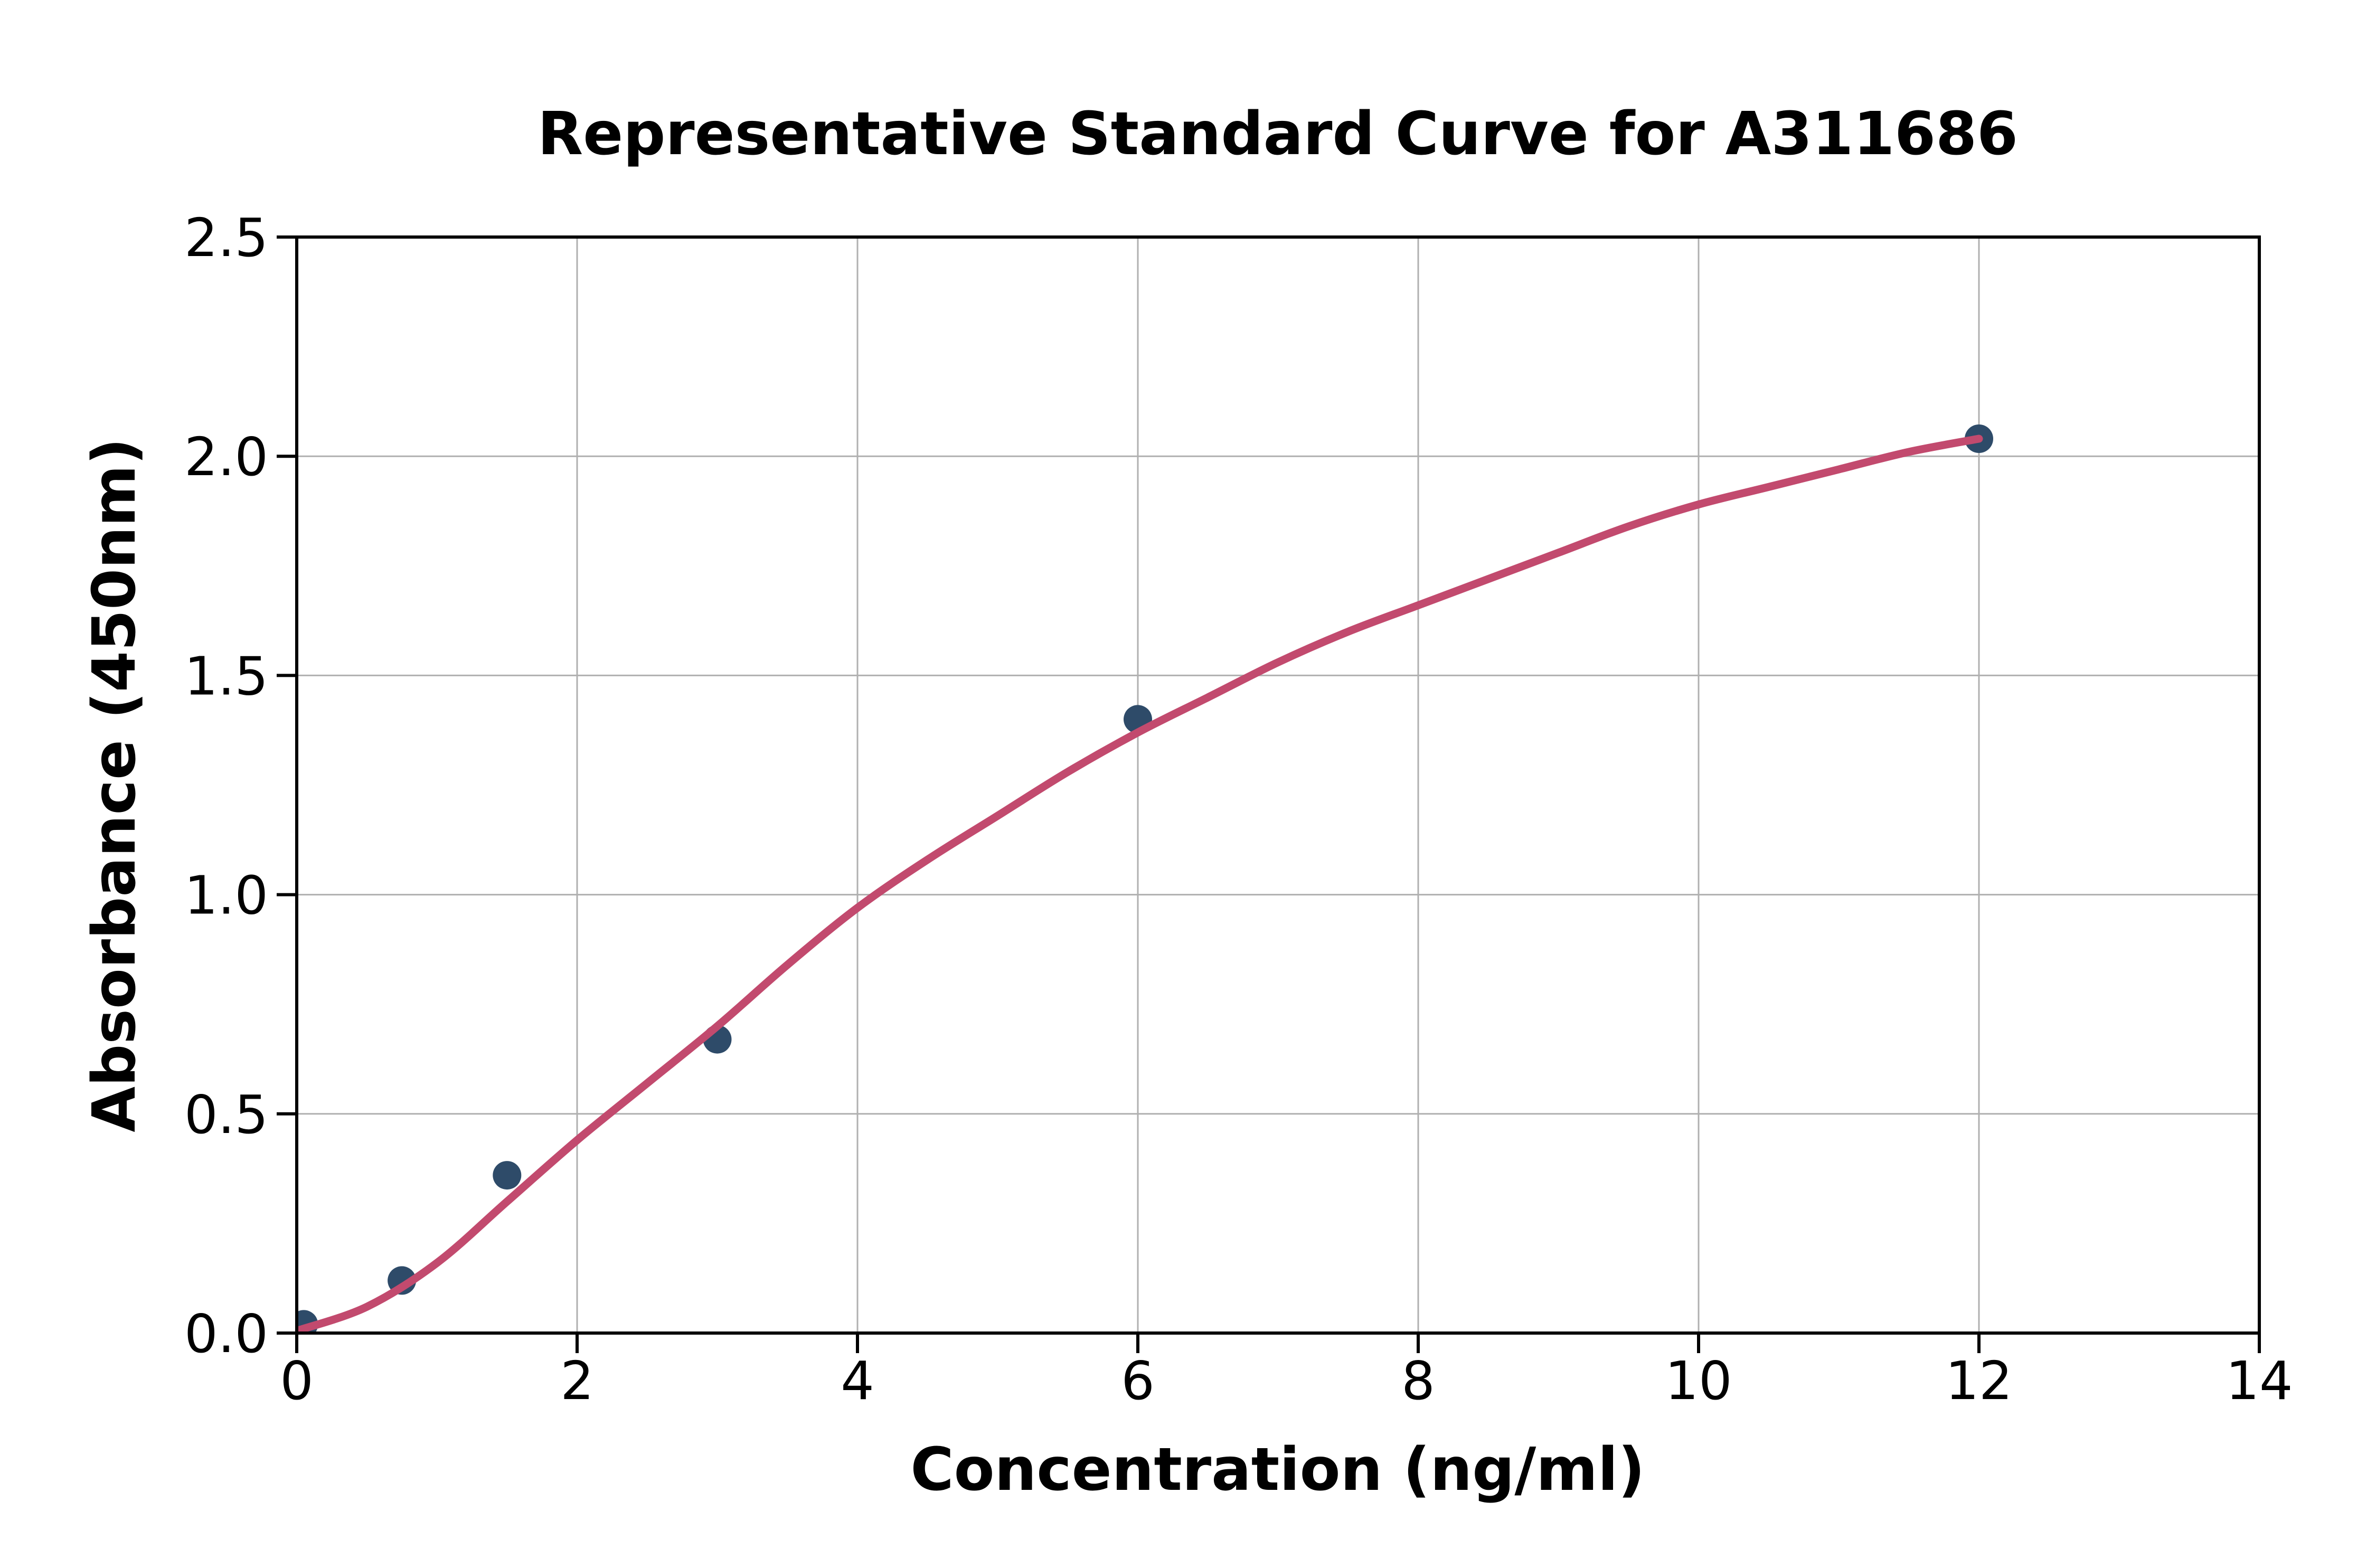 The image size is (2376, 1568). I want to click on y-tick-label: 1.0, so click(226, 896).